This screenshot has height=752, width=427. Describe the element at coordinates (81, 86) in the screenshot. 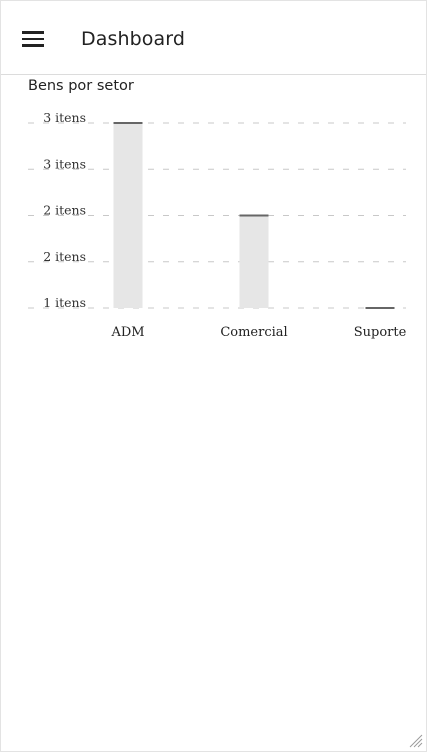

I see `chart-title: Bens por setor` at that location.